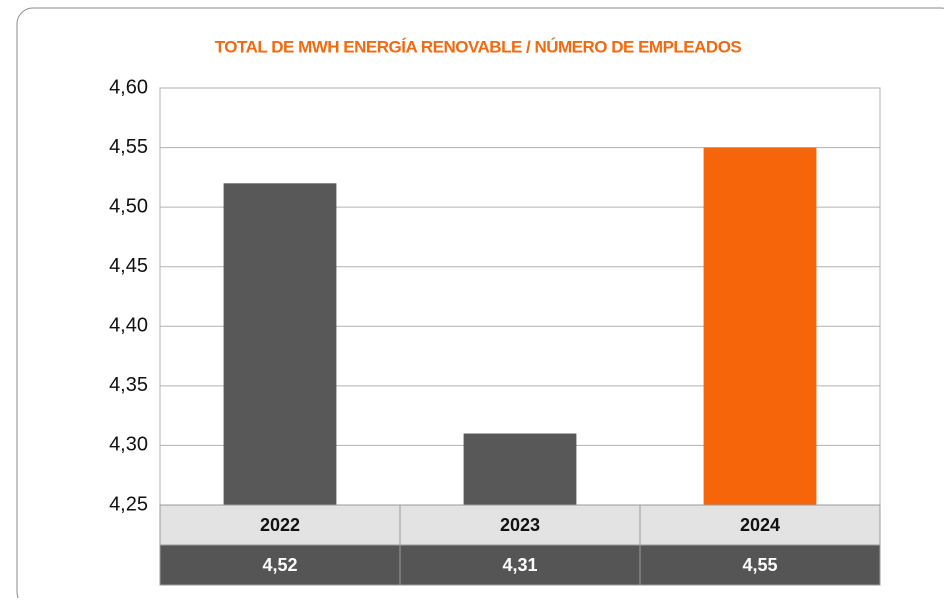 Image resolution: width=944 pixels, height=603 pixels. Describe the element at coordinates (128, 87) in the screenshot. I see `y-tick-label: 4,60` at that location.